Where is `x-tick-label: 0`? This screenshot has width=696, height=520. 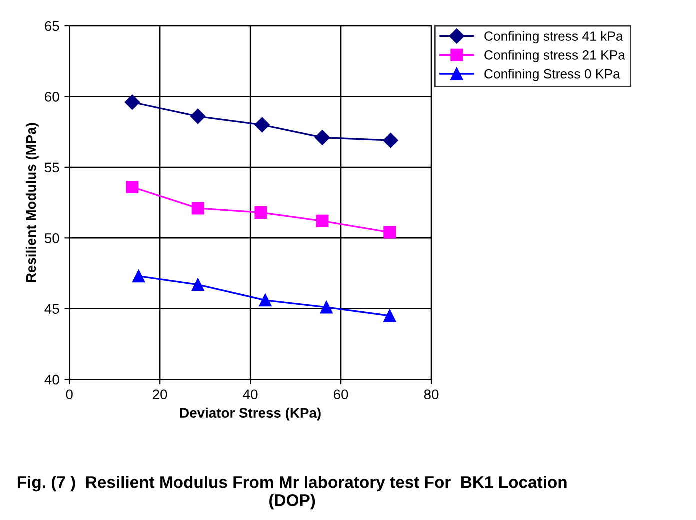
x-tick-label: 0 is located at coordinates (69, 395).